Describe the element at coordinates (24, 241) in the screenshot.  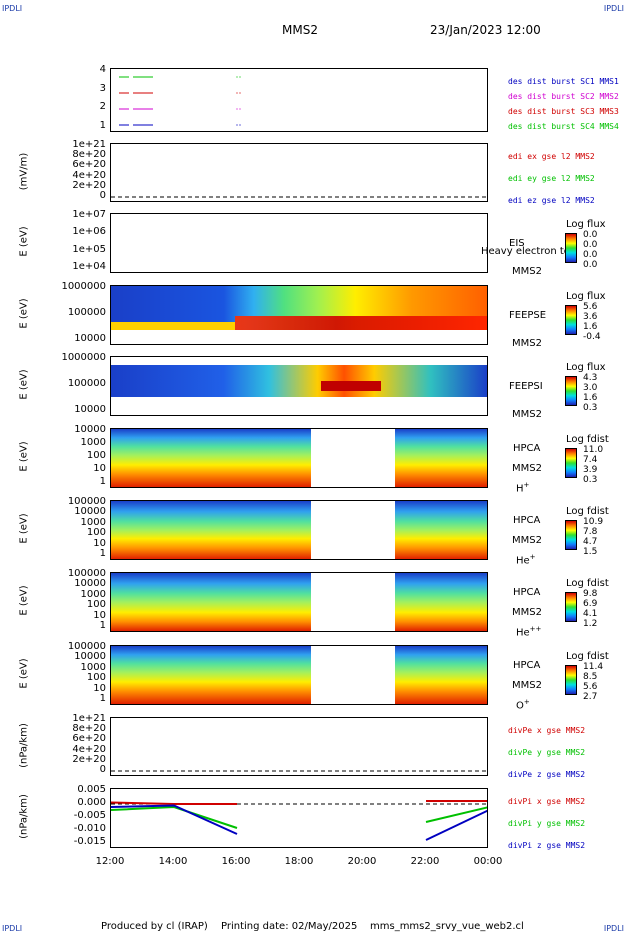
I see `y-axis-title-eis: E (eV)` at that location.